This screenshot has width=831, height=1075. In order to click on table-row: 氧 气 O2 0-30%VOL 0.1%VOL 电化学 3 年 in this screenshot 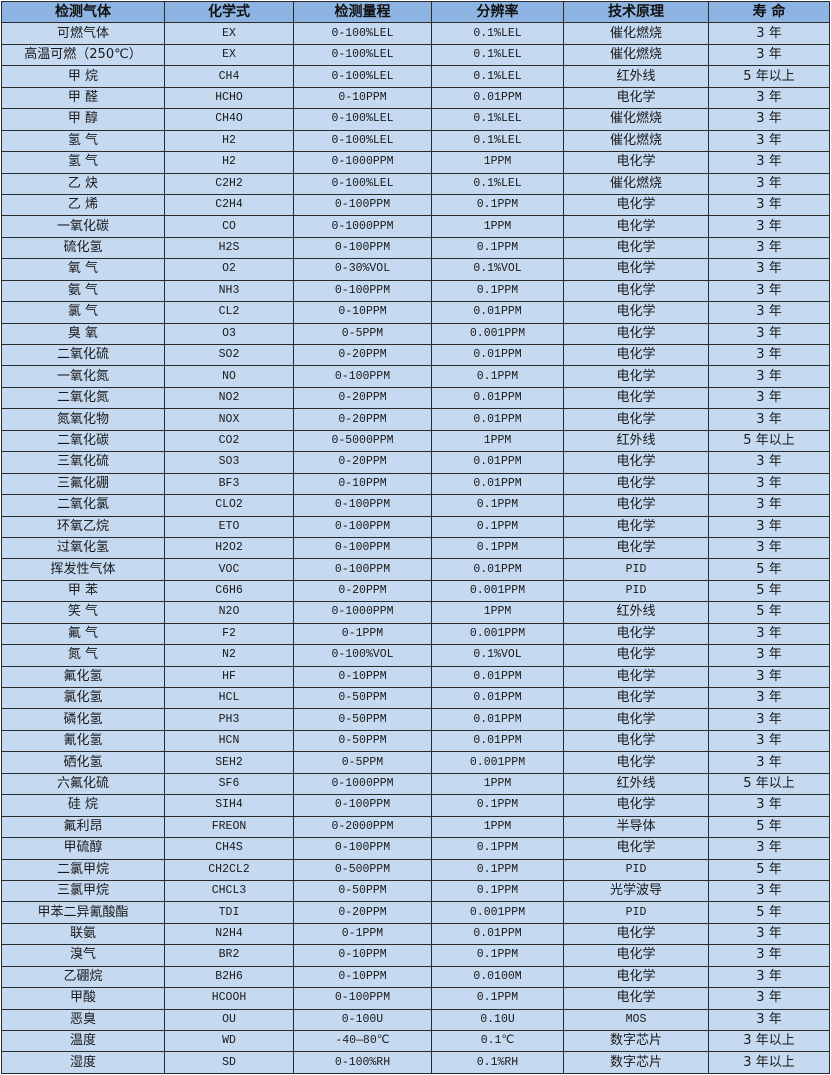, I will do `click(415, 269)`.